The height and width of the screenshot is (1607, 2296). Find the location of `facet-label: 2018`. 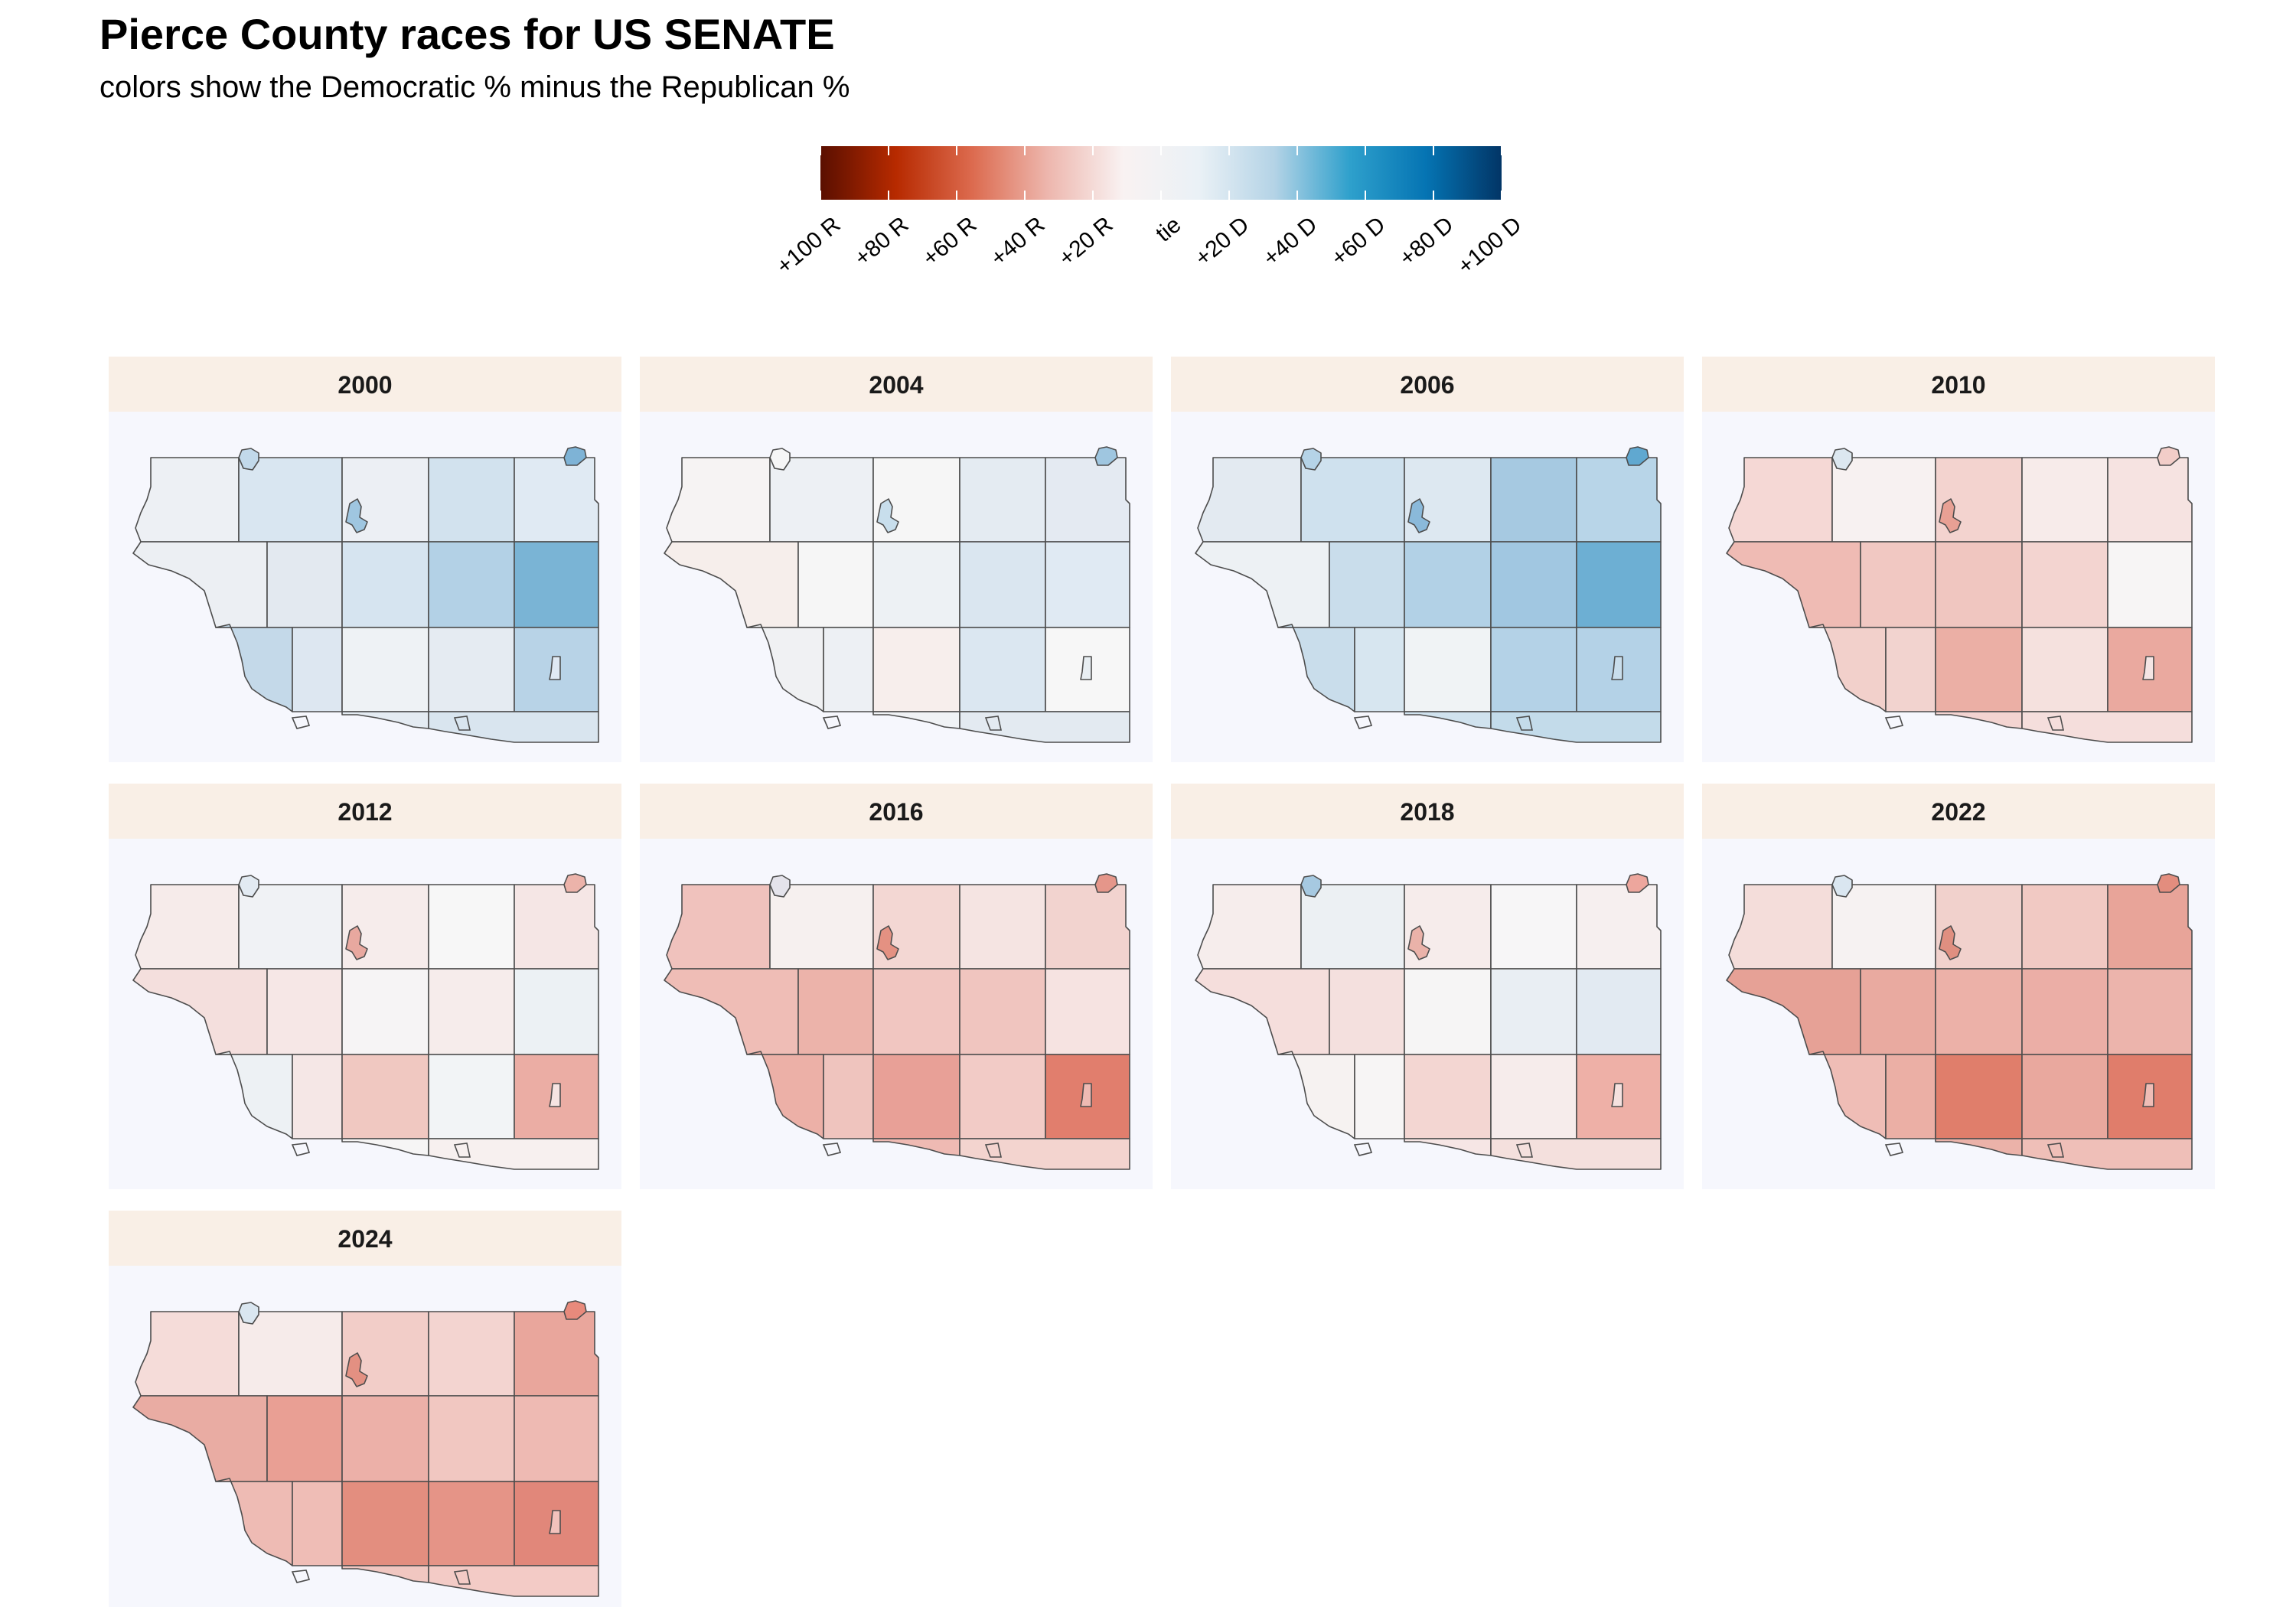

facet-label: 2018 is located at coordinates (1427, 812).